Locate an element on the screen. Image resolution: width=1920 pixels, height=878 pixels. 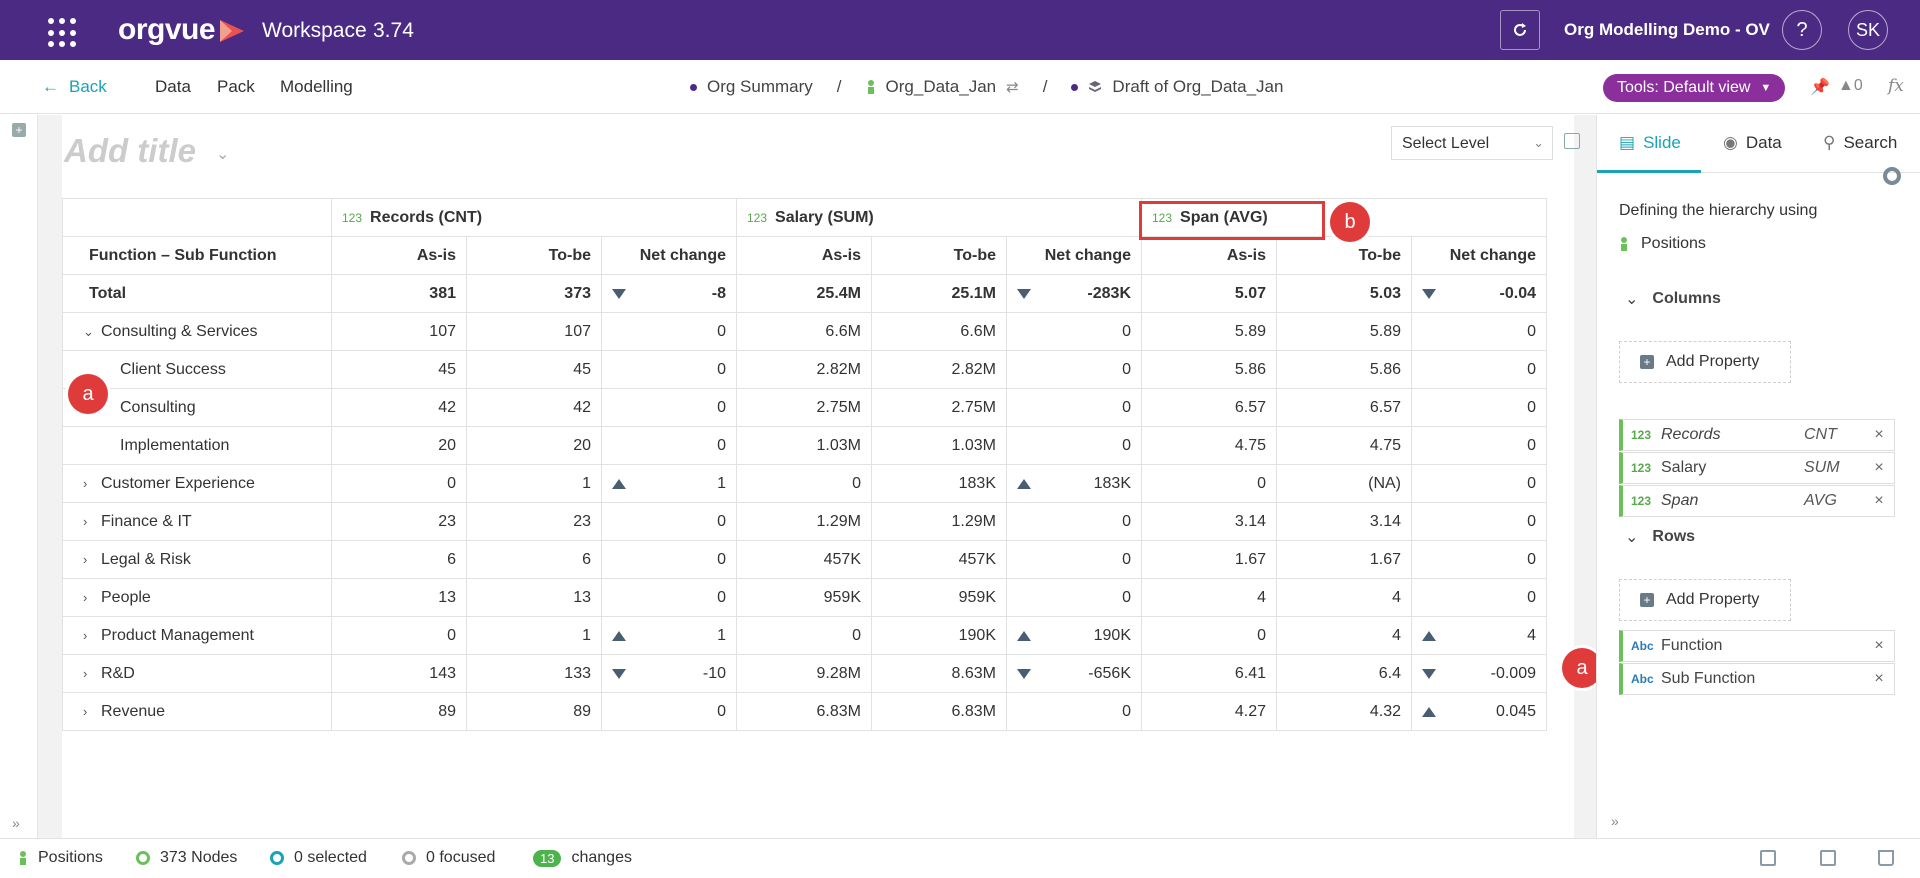
table-cell: -0.04 is located at coordinates (1479, 293).